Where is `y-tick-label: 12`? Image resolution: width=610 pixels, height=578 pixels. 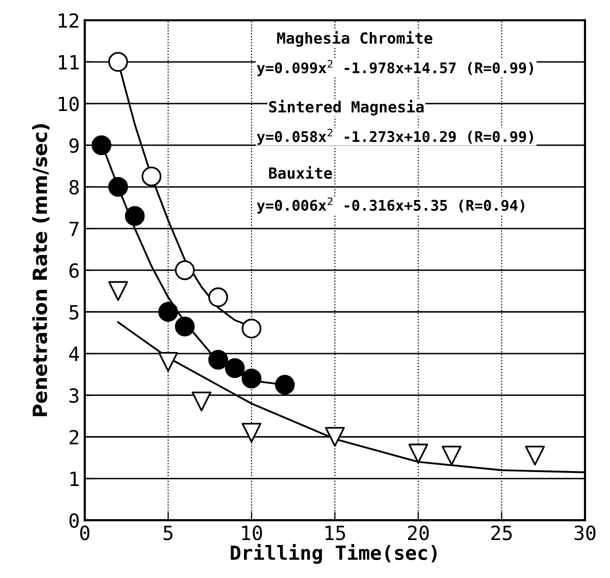
y-tick-label: 12 is located at coordinates (68, 20).